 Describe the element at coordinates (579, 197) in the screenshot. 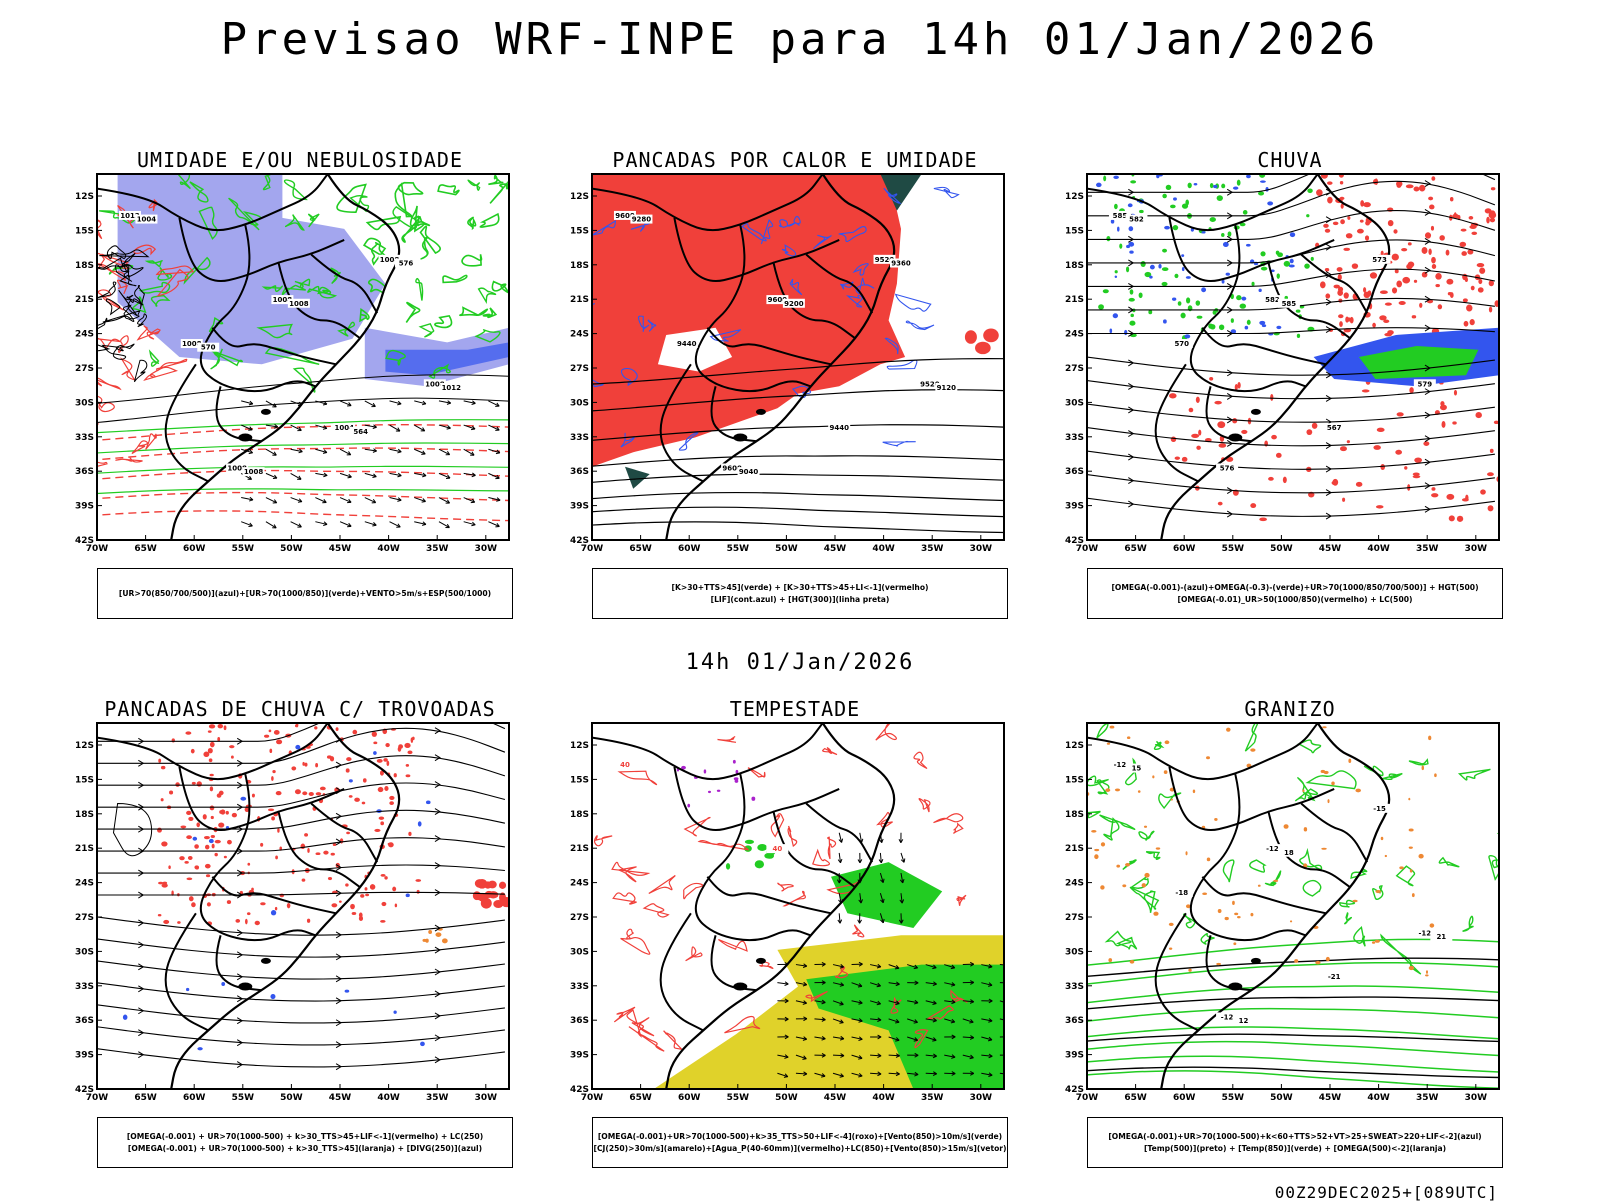

I see `lat-label: 12S` at that location.